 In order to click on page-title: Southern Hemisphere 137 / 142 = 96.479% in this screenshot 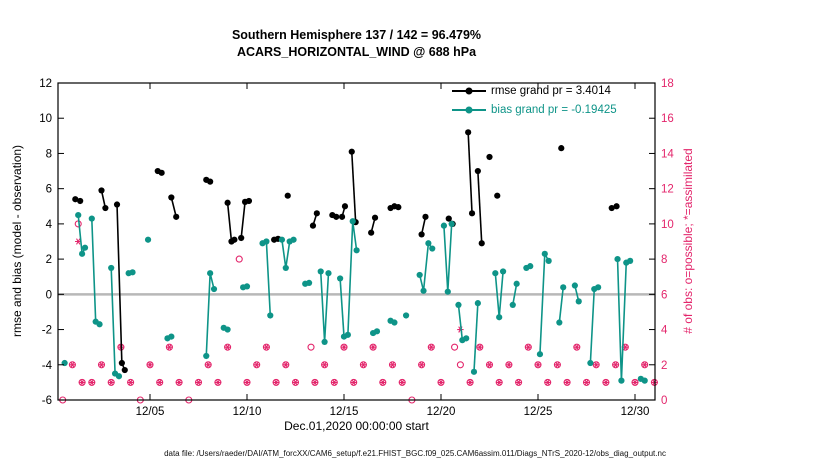, I will do `click(356, 35)`.